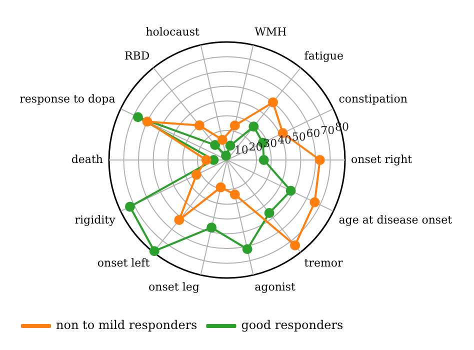 The width and height of the screenshot is (474, 350). Describe the element at coordinates (324, 55) in the screenshot. I see `spoke-label: fatigue` at that location.